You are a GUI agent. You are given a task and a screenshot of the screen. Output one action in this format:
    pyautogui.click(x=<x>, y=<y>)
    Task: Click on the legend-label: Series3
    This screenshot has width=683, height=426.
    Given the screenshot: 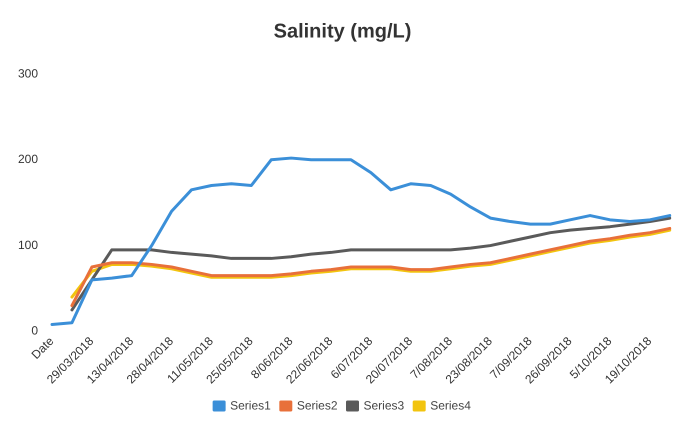 What is the action you would take?
    pyautogui.click(x=384, y=405)
    